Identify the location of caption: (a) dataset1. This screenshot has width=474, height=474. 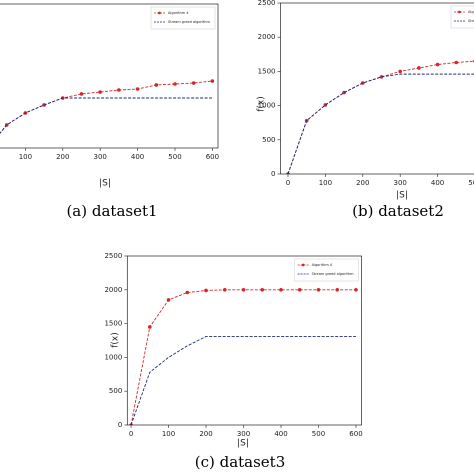
(111, 211).